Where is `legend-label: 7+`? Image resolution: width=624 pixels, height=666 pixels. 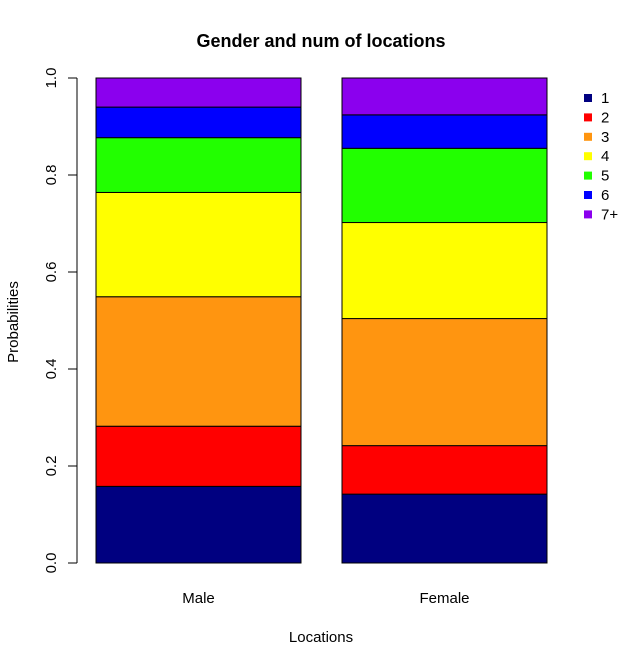
legend-label: 7+ is located at coordinates (609, 214).